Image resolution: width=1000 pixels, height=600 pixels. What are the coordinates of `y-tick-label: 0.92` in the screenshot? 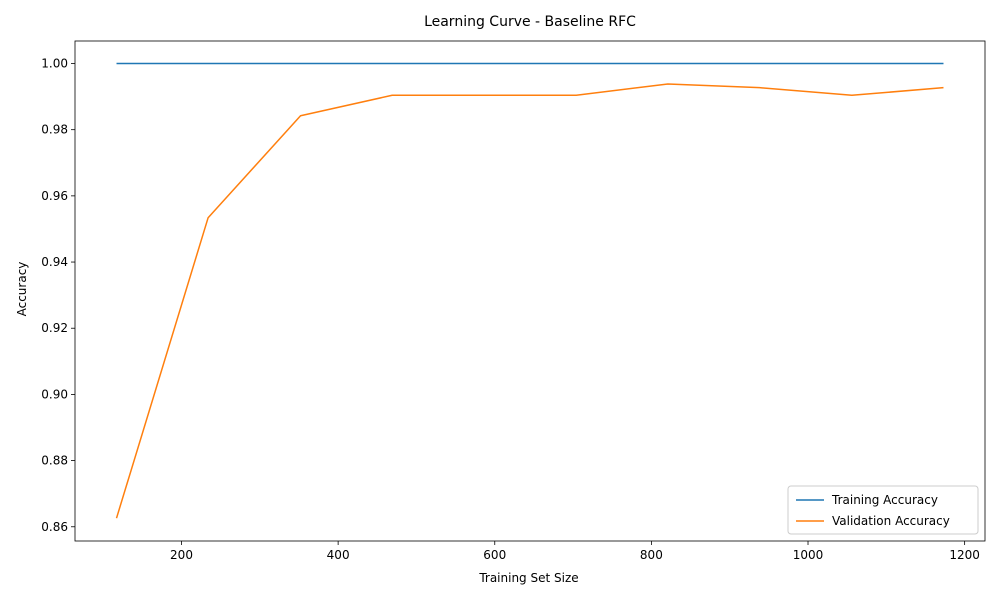 It's located at (54, 328).